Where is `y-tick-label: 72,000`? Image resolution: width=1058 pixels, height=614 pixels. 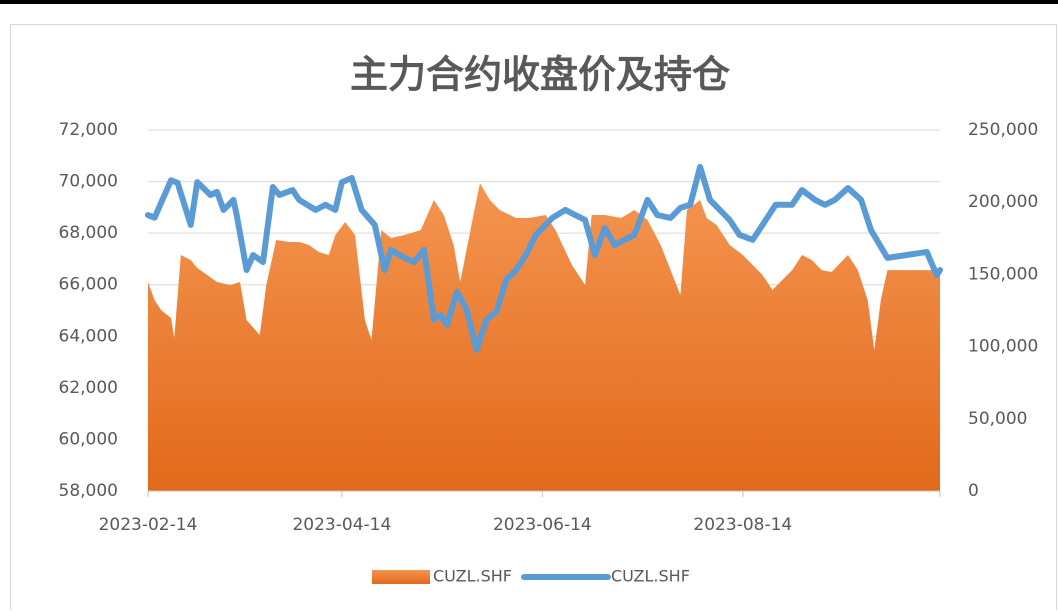 y-tick-label: 72,000 is located at coordinates (88, 130).